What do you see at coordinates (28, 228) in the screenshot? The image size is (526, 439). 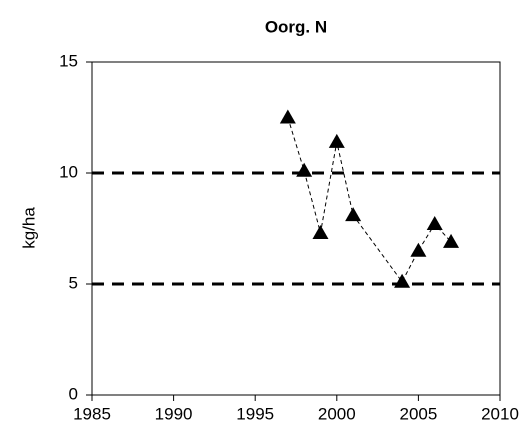 I see `y-axis-label: kg/ha` at bounding box center [28, 228].